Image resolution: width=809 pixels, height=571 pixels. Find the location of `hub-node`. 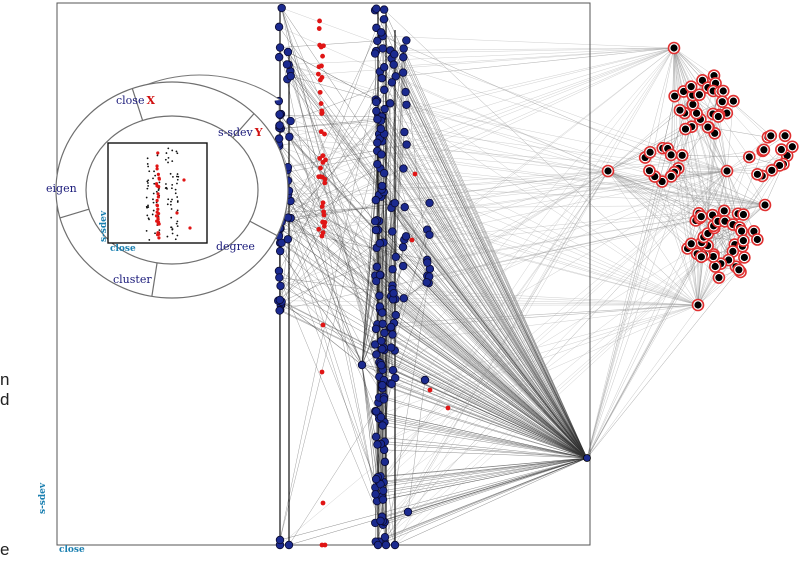

hub-node is located at coordinates (587, 458).